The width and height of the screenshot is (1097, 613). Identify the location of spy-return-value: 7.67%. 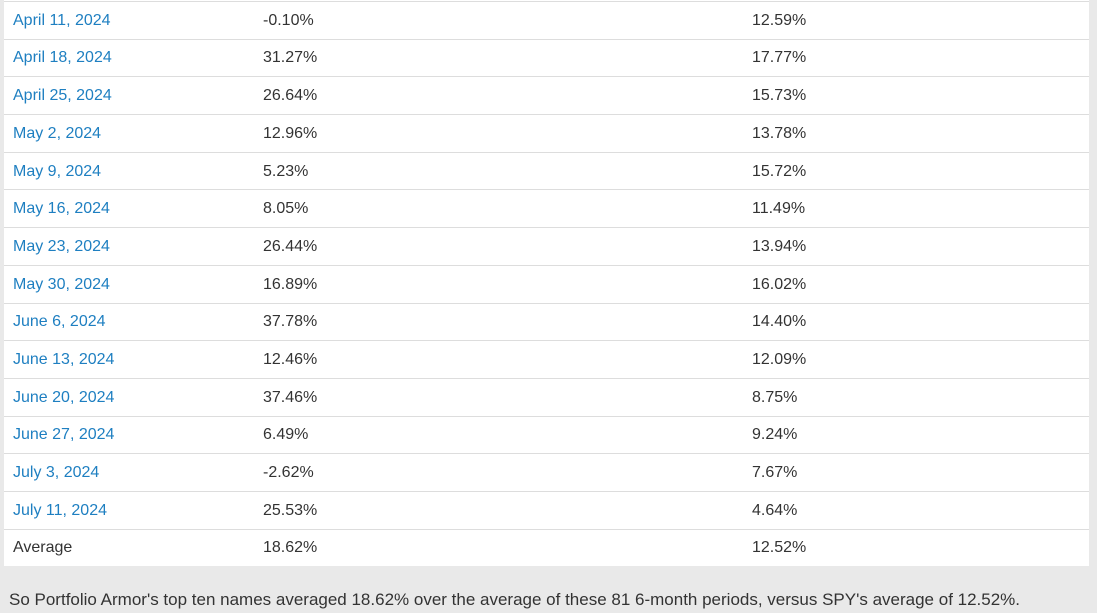
(775, 472).